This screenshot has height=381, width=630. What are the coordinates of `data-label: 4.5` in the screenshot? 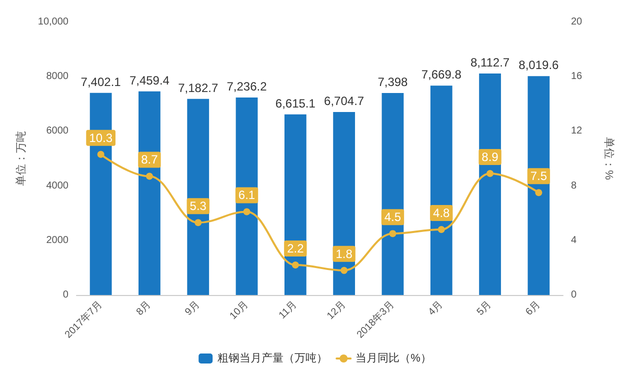 It's located at (393, 217).